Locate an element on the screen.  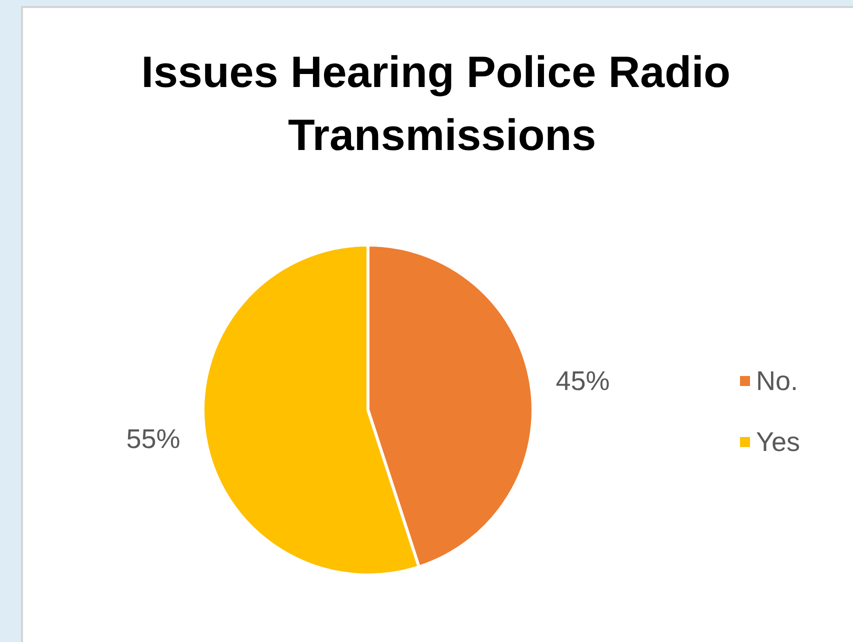
chart-title: Issues Hearing Police Radio Transmissions is located at coordinates (442, 104).